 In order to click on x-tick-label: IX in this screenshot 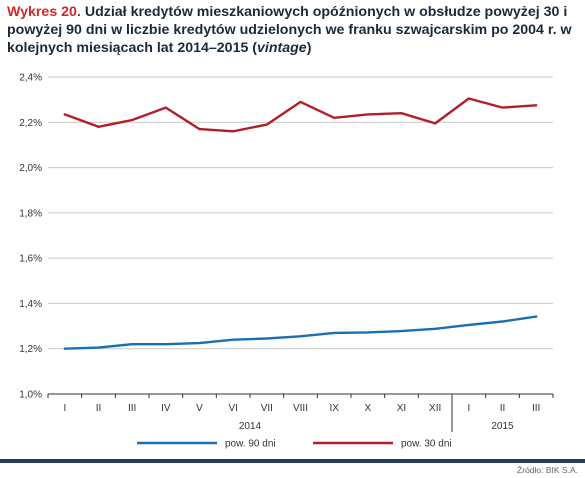, I will do `click(334, 408)`.